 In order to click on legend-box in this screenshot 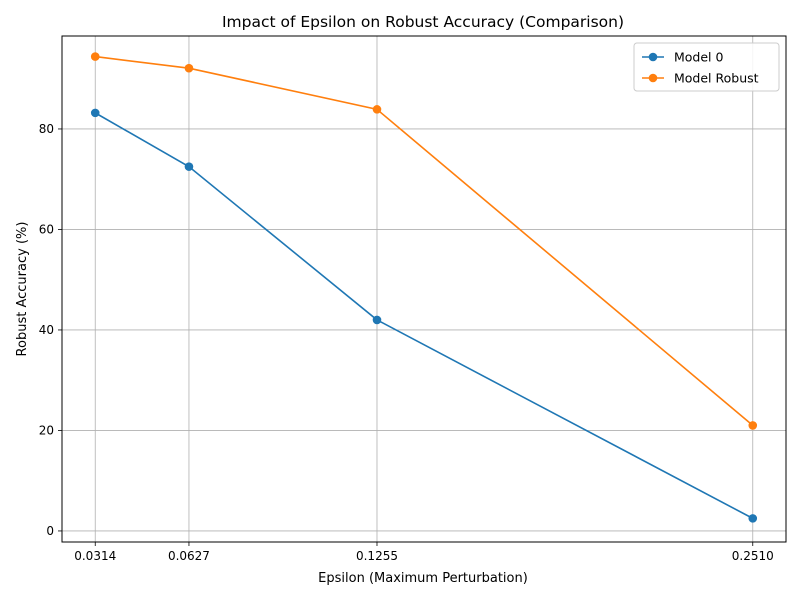, I will do `click(706, 67)`.